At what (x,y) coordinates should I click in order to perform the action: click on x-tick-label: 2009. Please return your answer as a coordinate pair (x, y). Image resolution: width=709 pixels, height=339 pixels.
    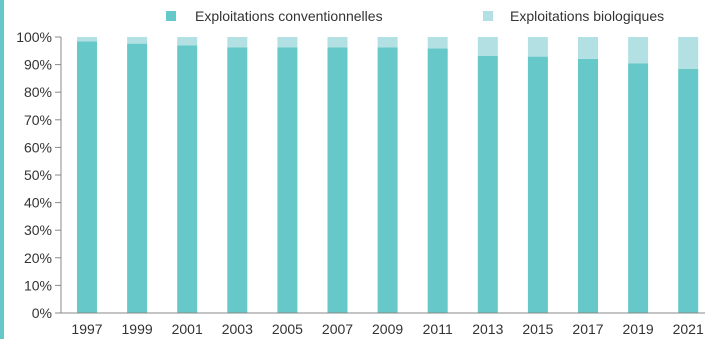
    Looking at the image, I should click on (387, 329).